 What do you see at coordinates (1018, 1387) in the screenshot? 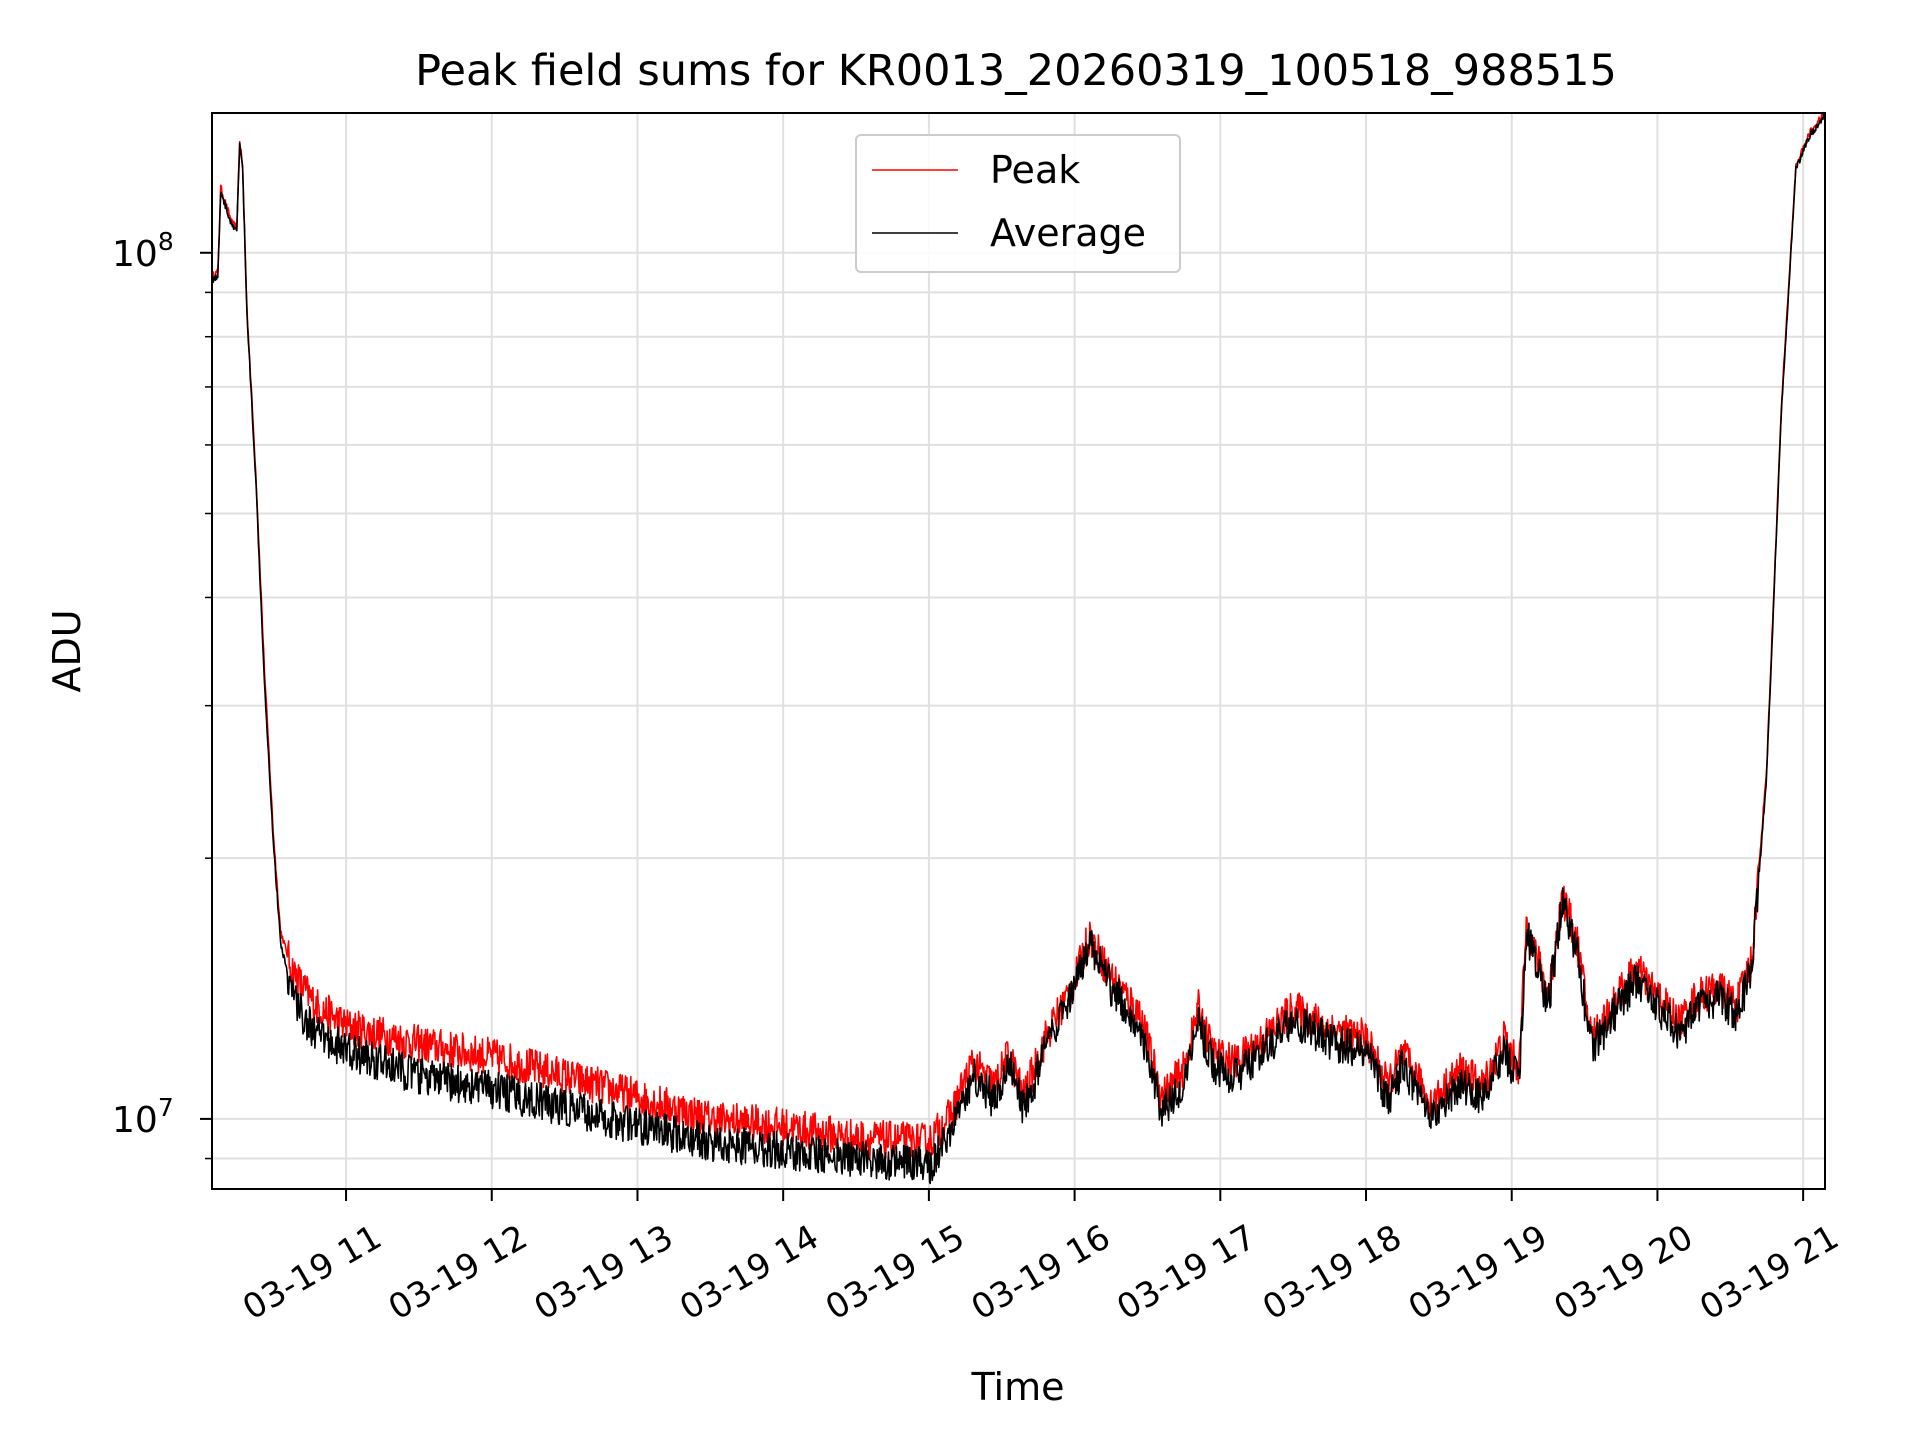
I see `x-axis-label: Time` at bounding box center [1018, 1387].